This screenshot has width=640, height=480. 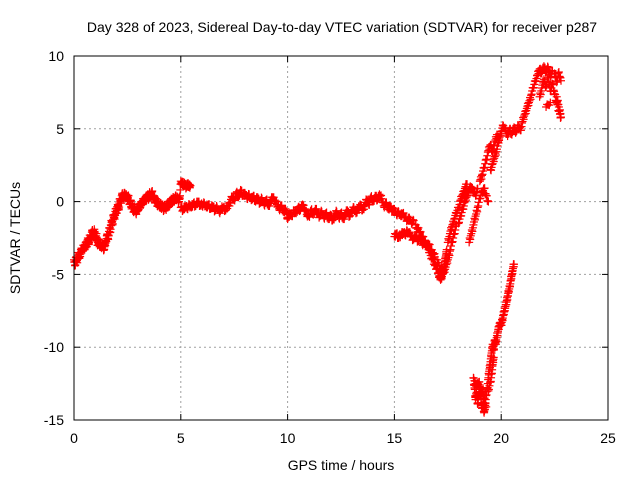 I want to click on y-tick-label: -5, so click(x=58, y=274).